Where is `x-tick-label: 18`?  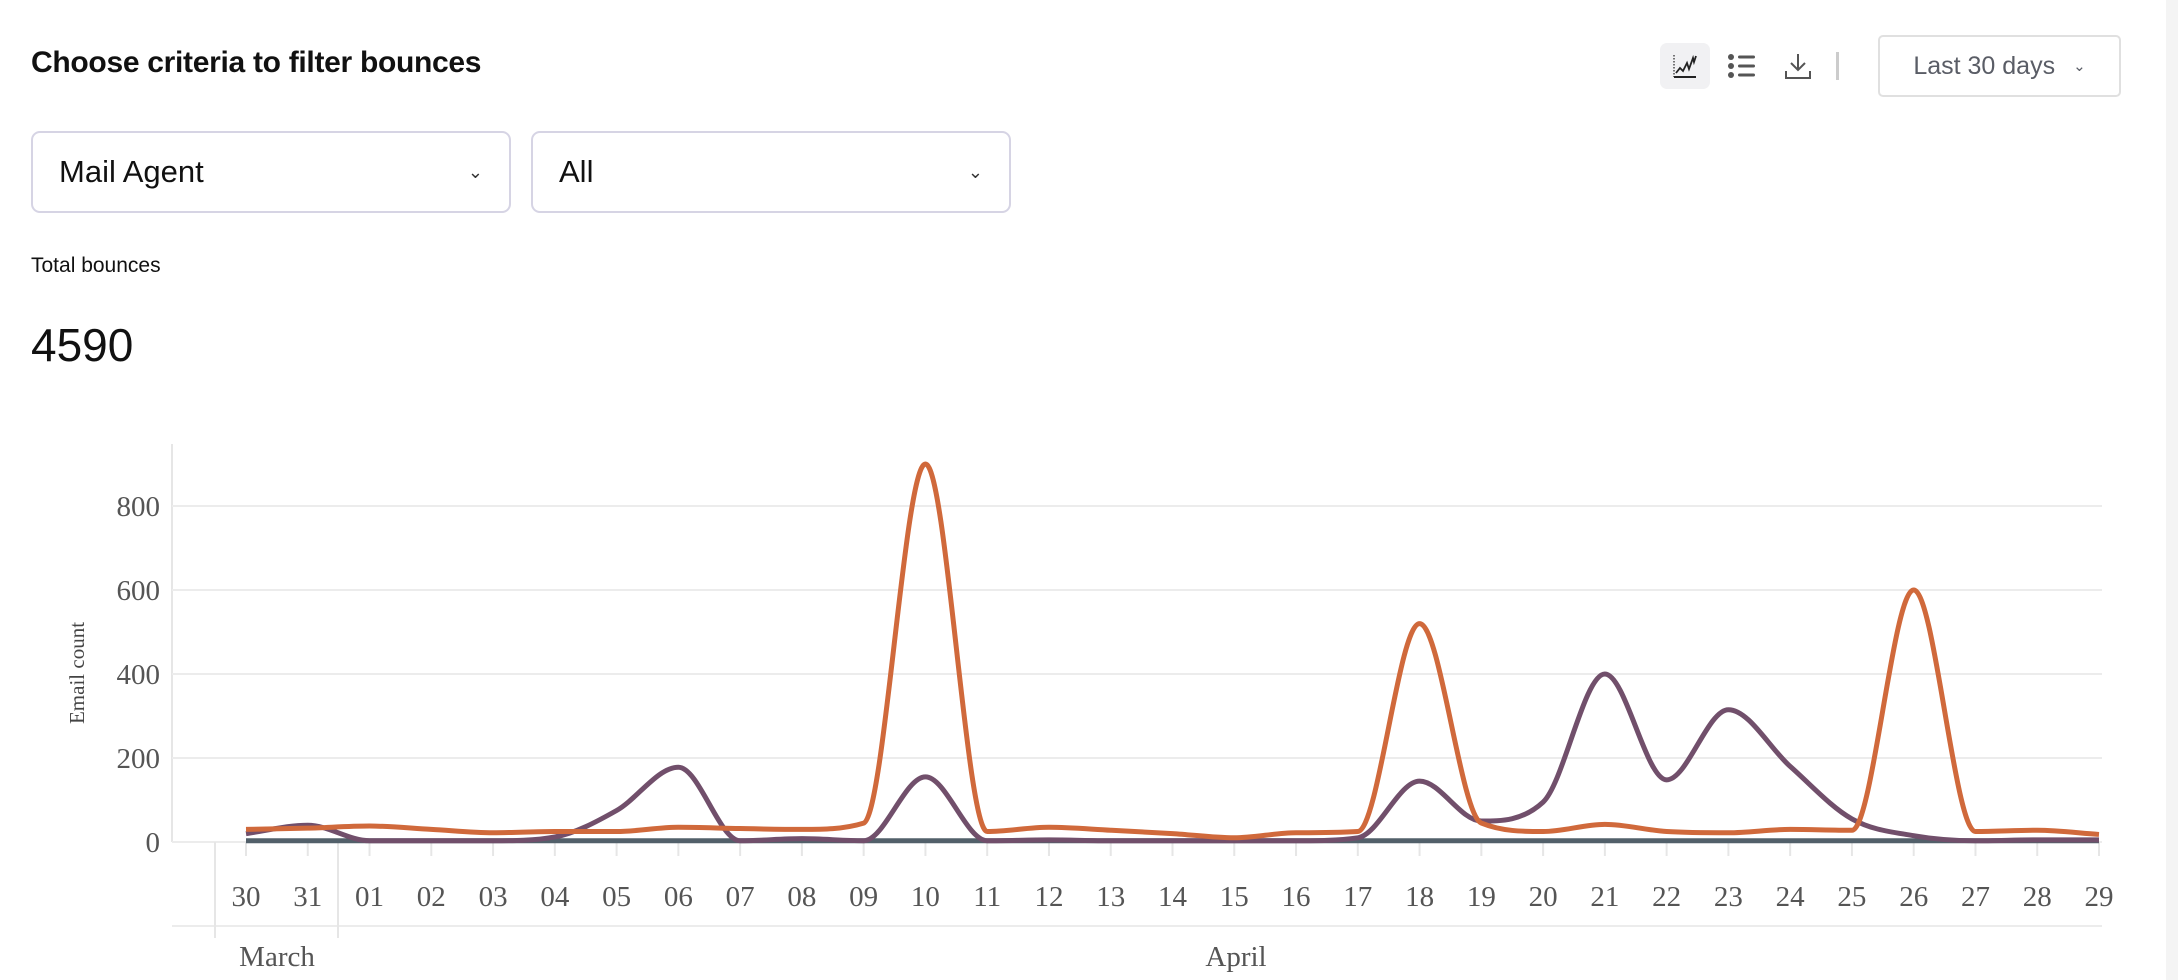
x-tick-label: 18 is located at coordinates (1419, 897).